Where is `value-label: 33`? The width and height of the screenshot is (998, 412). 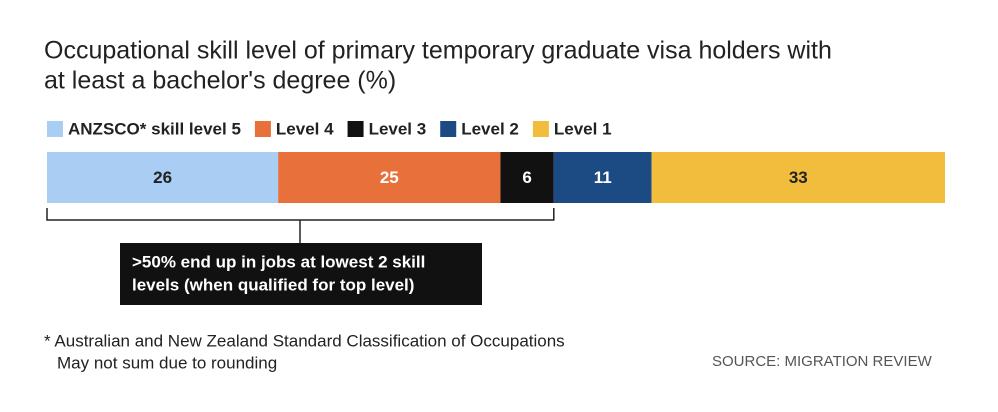 value-label: 33 is located at coordinates (798, 177).